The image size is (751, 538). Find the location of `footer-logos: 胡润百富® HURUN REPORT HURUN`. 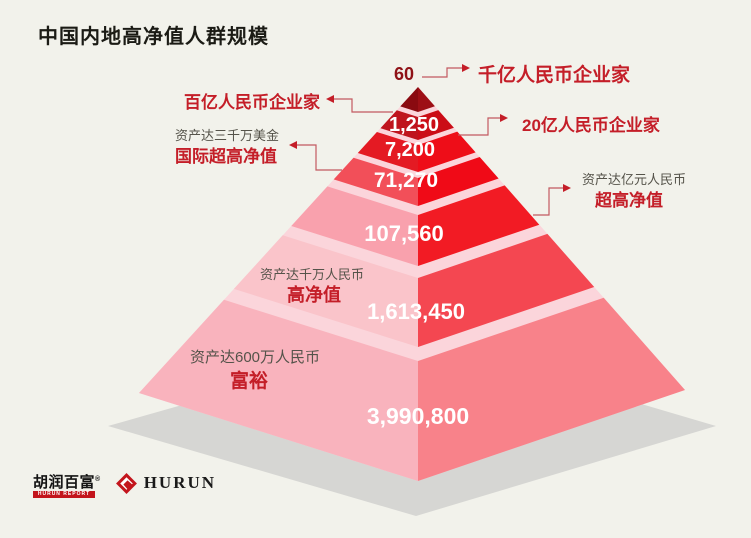

footer-logos: 胡润百富® HURUN REPORT HURUN is located at coordinates (124, 485).